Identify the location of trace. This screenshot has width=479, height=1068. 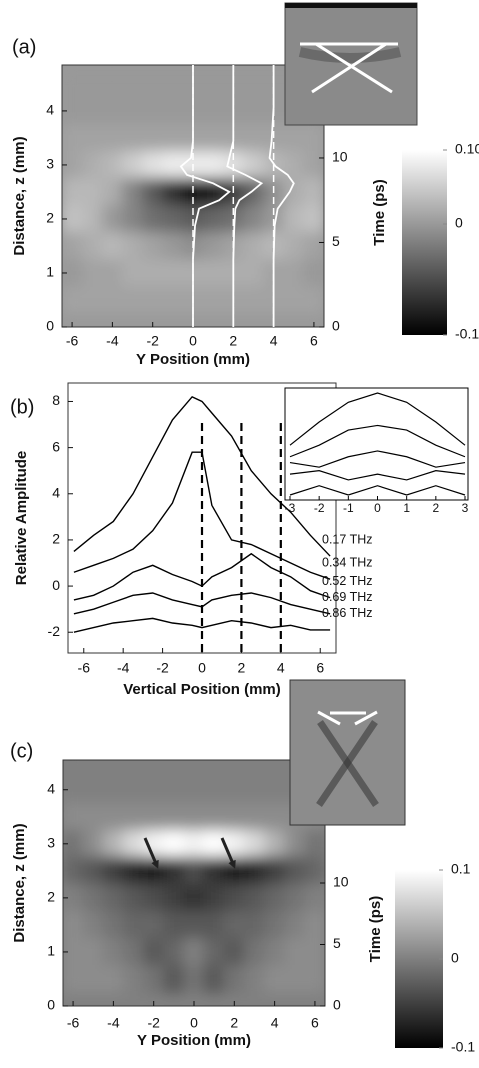
(205, 196).